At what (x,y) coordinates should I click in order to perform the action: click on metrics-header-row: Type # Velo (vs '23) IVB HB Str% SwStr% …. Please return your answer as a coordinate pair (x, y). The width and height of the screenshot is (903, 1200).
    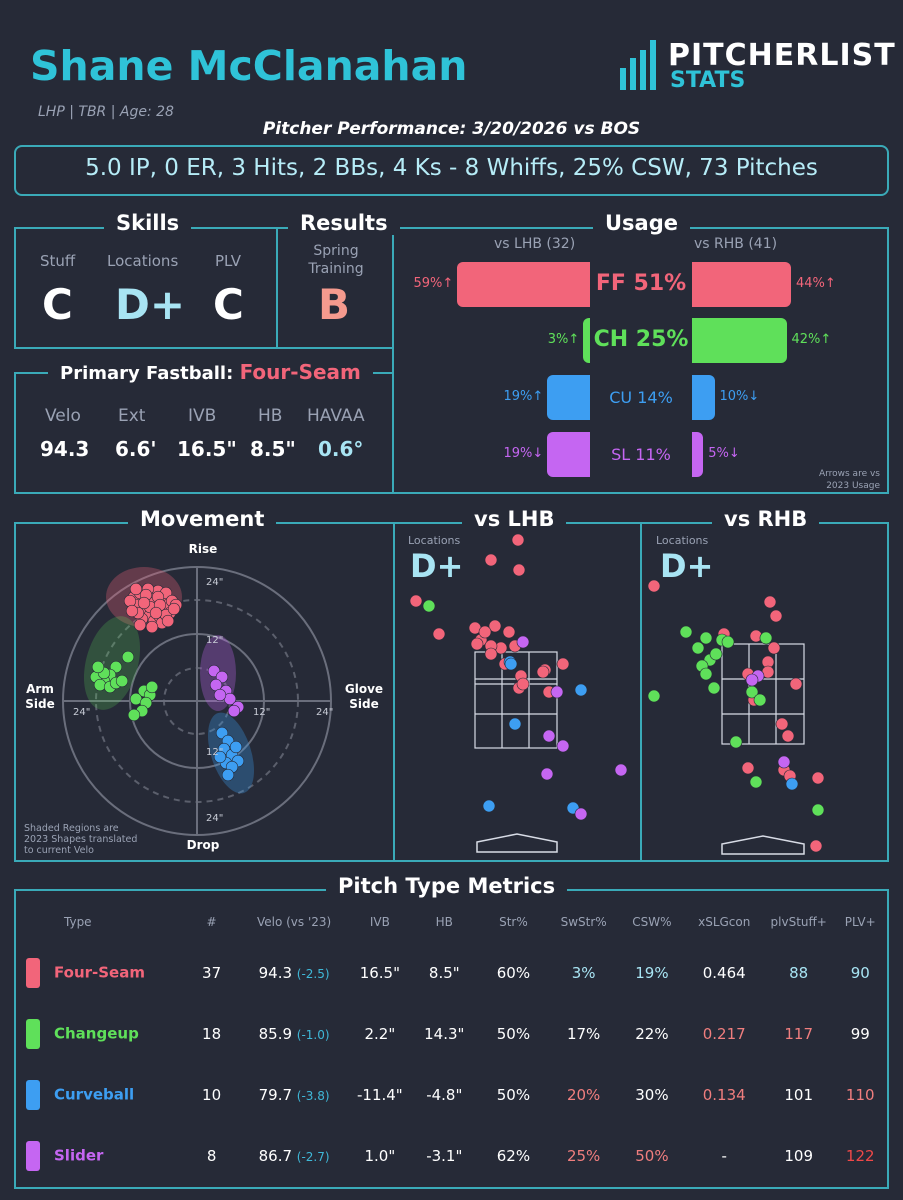
    Looking at the image, I should click on (456, 922).